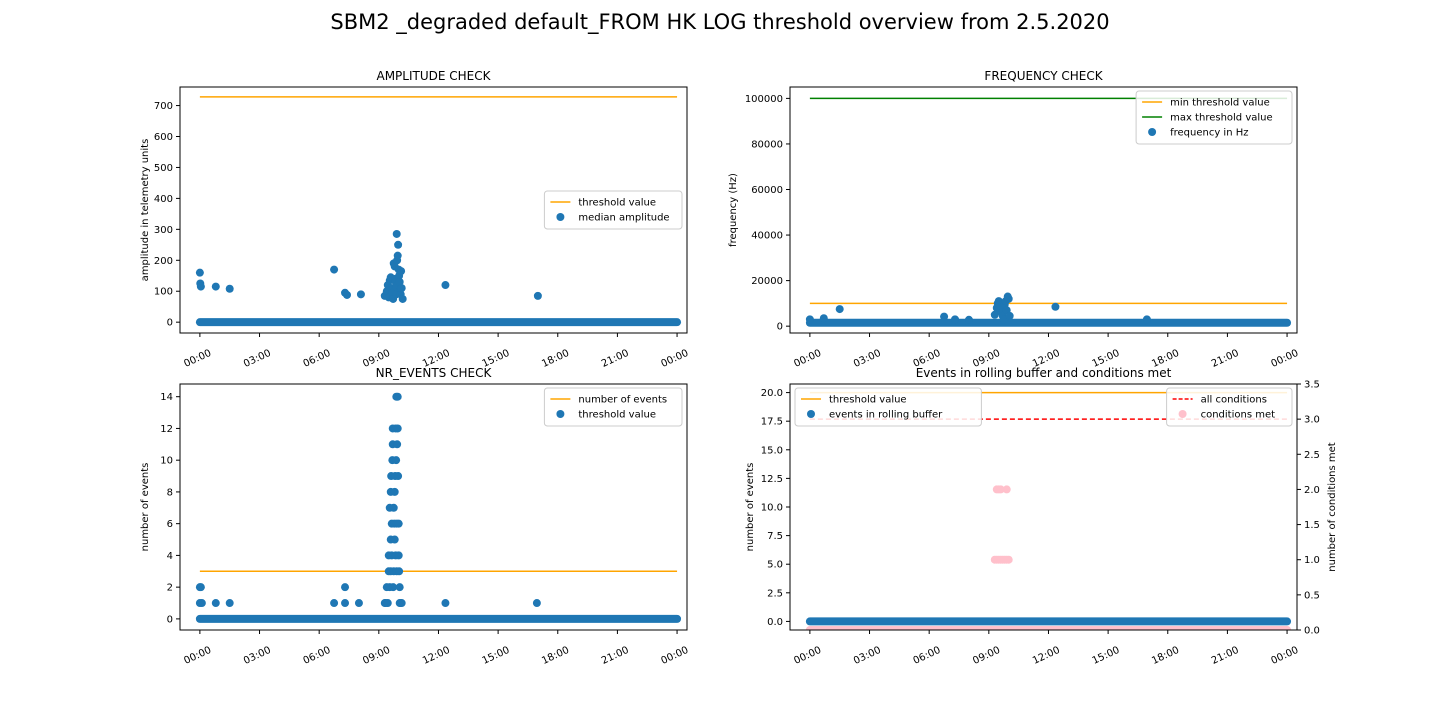 Image resolution: width=1440 pixels, height=720 pixels. What do you see at coordinates (767, 190) in the screenshot?
I see `y-tick-label: 60000` at bounding box center [767, 190].